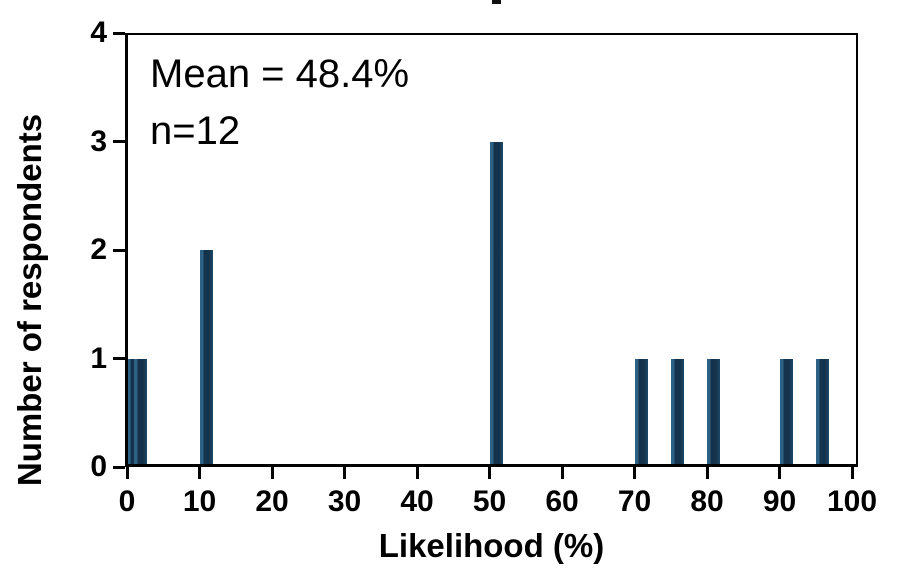 The image size is (897, 575). I want to click on bar-x10, so click(206, 358).